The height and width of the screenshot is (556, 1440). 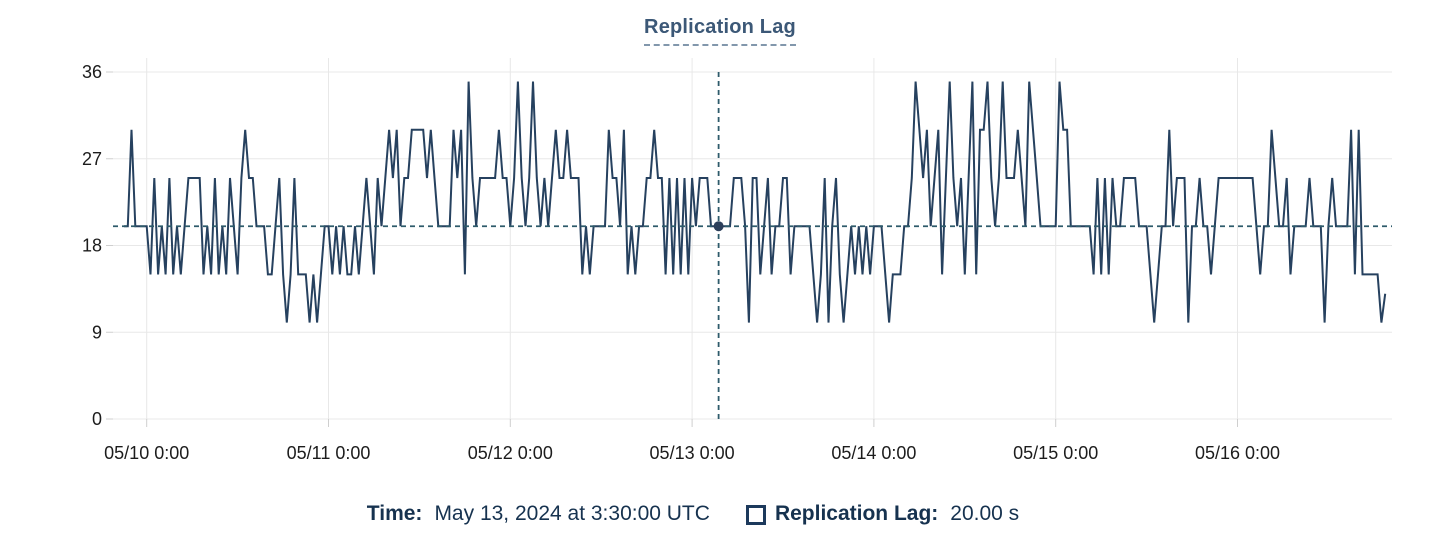 I want to click on series-label: Replication Lag:, so click(x=856, y=513).